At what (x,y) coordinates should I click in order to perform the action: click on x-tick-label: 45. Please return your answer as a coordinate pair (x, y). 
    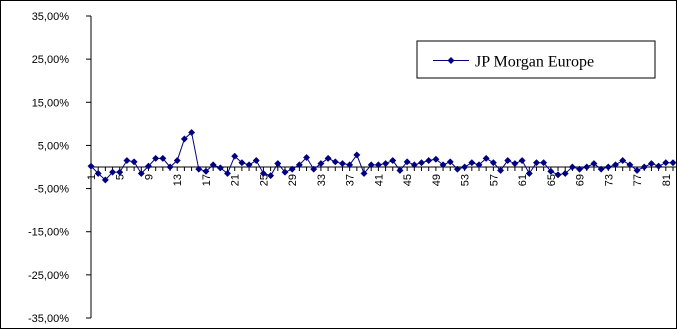
    Looking at the image, I should click on (408, 180).